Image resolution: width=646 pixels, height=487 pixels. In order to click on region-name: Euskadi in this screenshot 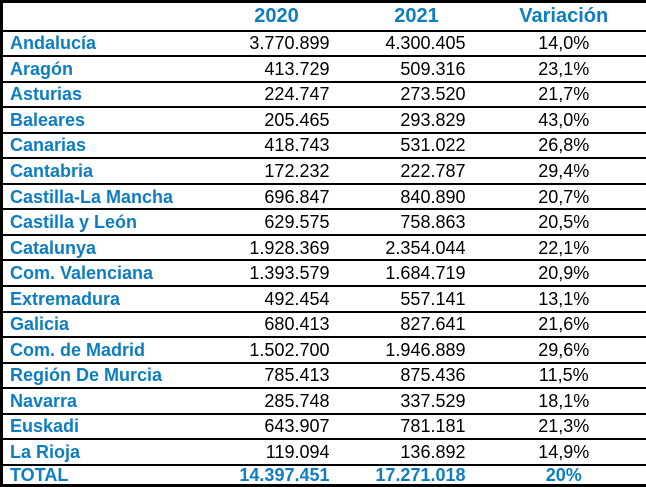, I will do `click(101, 426)`.